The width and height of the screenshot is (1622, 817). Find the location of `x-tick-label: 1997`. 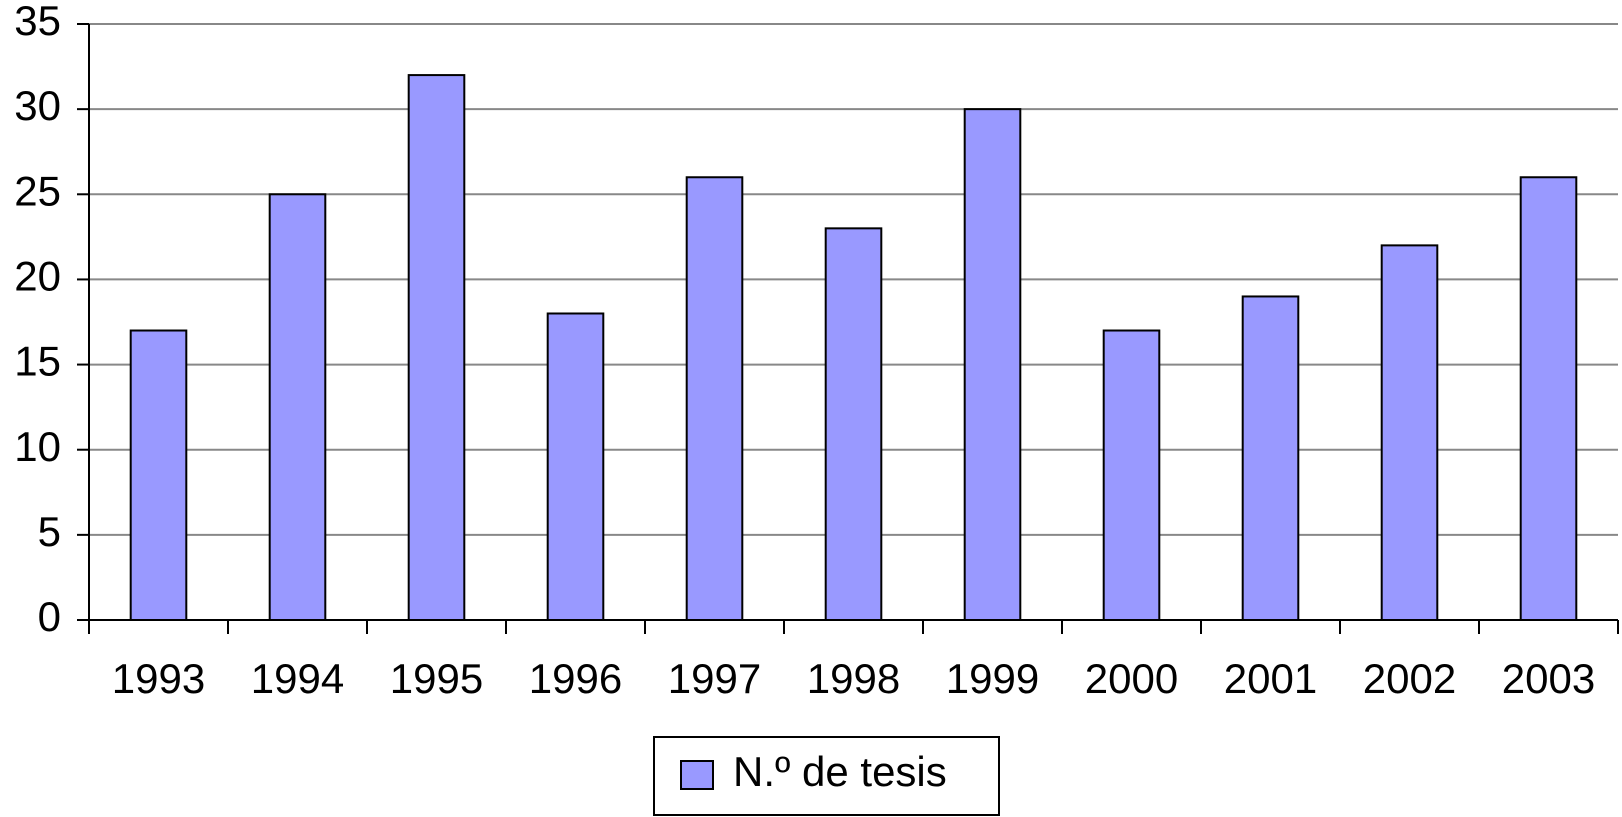

x-tick-label: 1997 is located at coordinates (714, 678).